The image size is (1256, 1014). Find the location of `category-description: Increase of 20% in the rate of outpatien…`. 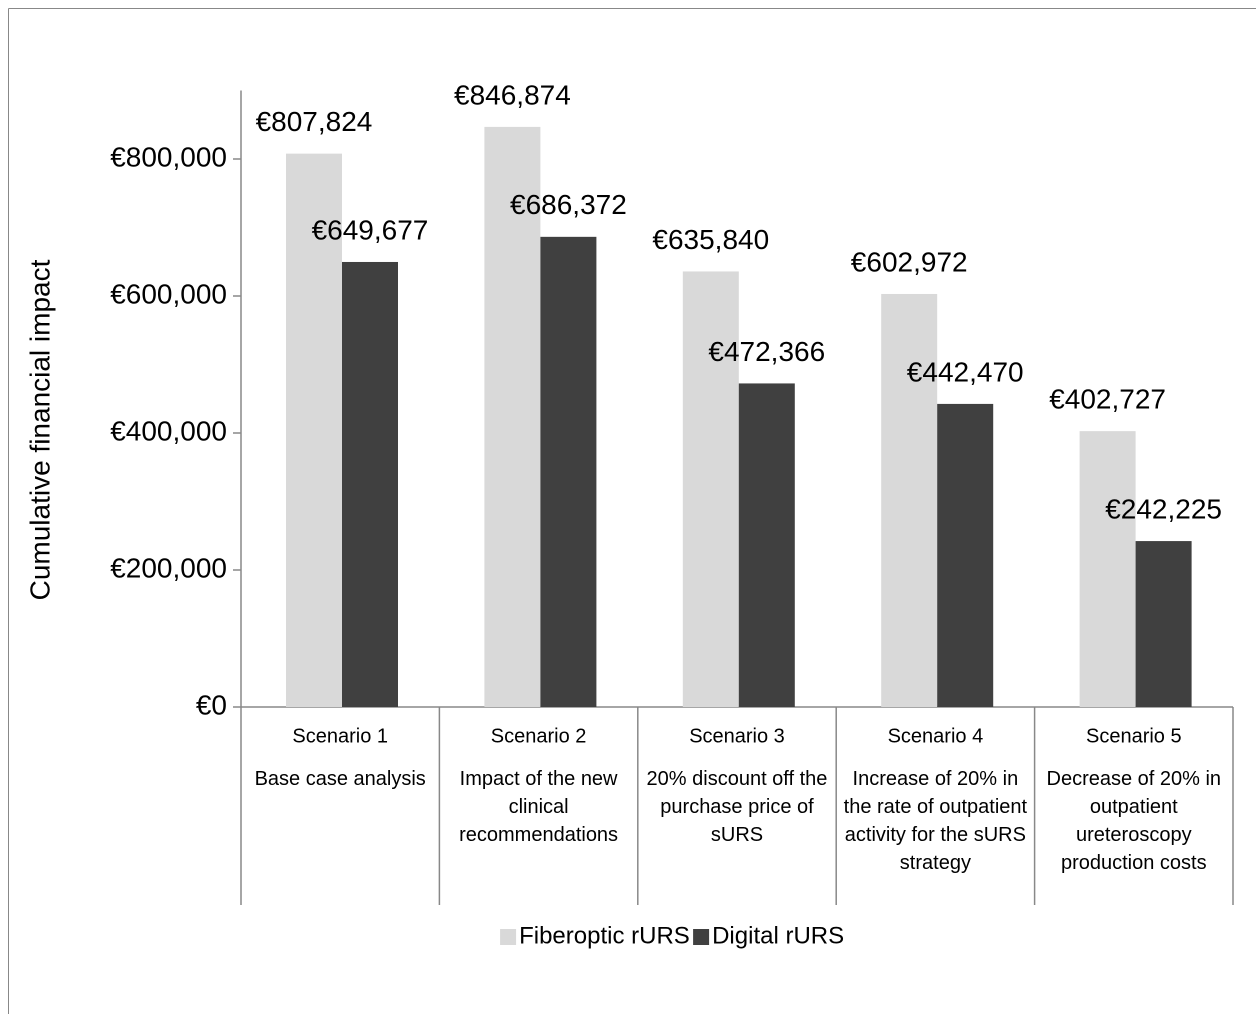

category-description: Increase of 20% in the rate of outpatien… is located at coordinates (935, 821).